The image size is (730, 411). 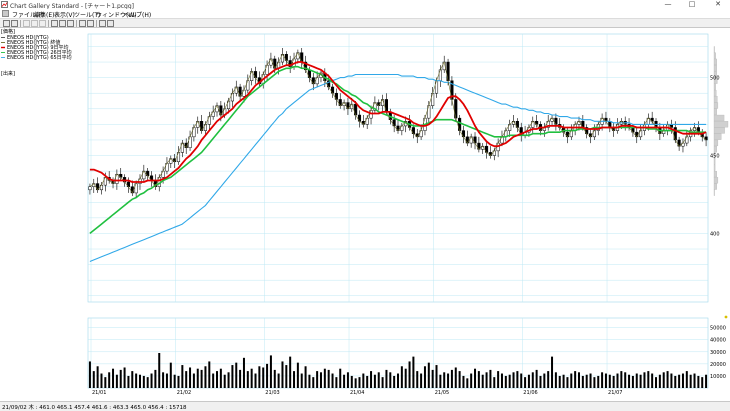 What do you see at coordinates (398, 370) in the screenshot?
I see `volume-bars` at bounding box center [398, 370].